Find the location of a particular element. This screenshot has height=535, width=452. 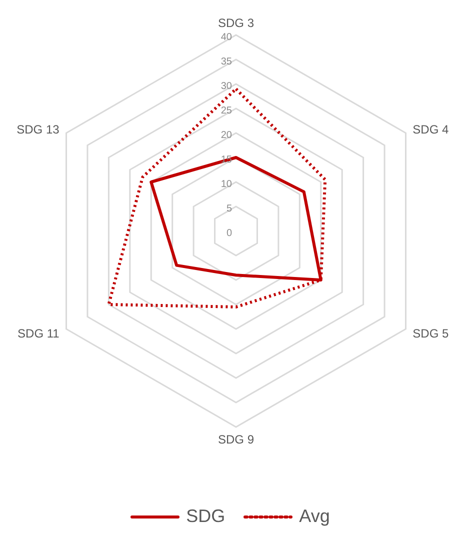

spoke-label: SDG 9 is located at coordinates (236, 439).